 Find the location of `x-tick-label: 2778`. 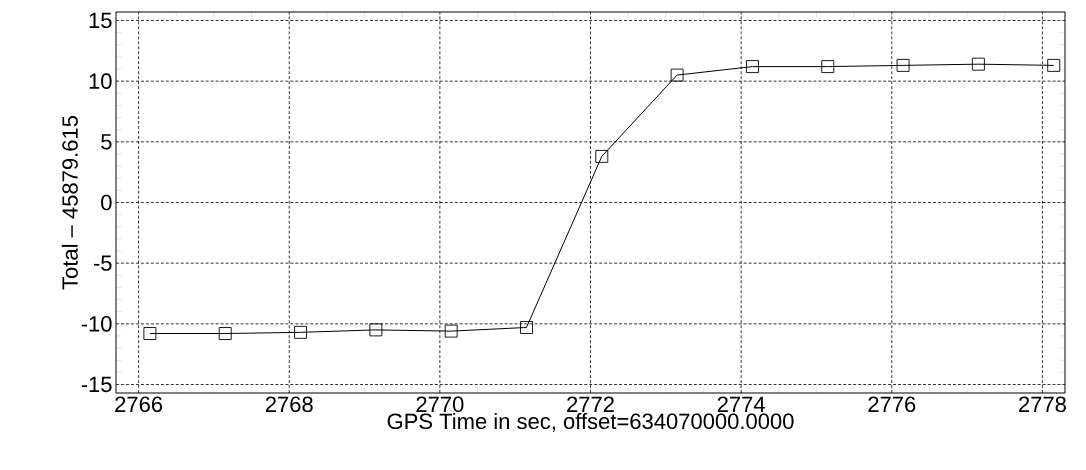

x-tick-label: 2778 is located at coordinates (1042, 404).